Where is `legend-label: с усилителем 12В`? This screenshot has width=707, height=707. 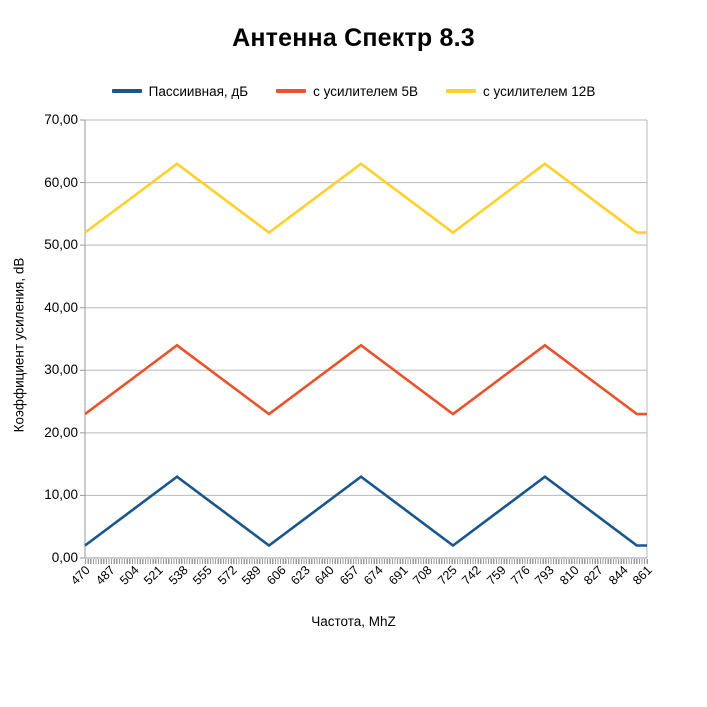
legend-label: с усилителем 12В is located at coordinates (539, 91).